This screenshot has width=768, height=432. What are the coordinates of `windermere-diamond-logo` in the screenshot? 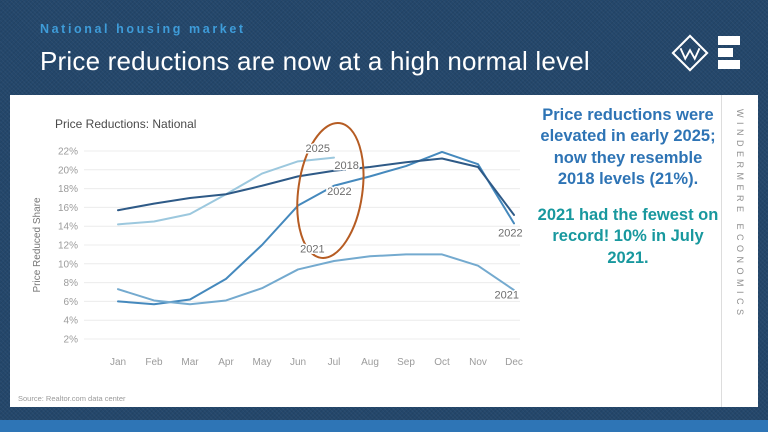 It's located at (690, 53).